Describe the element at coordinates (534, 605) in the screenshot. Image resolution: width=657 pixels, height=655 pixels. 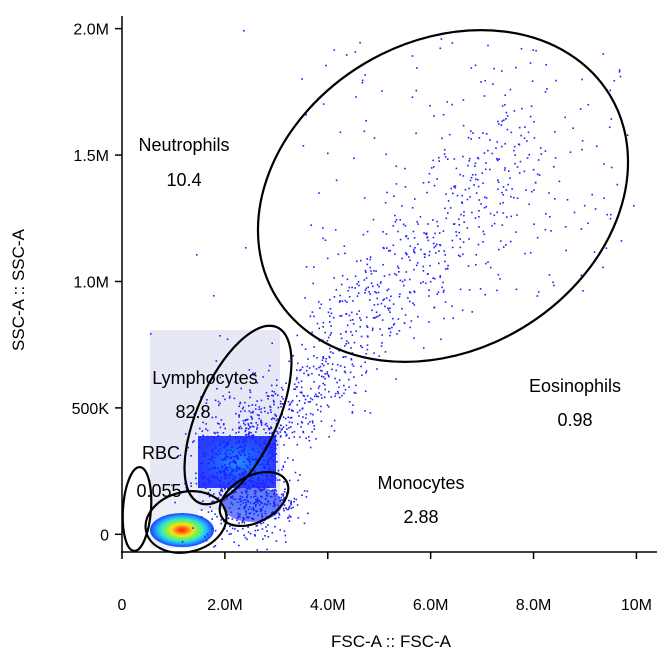
I see `x-tick-label: 8.0M` at that location.